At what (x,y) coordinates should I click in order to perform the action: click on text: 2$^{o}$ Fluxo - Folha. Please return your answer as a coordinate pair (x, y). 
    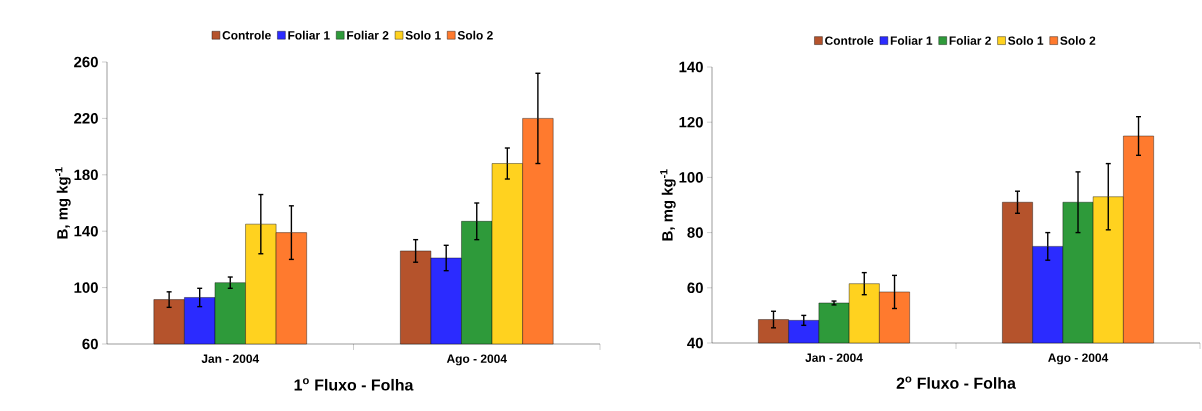
    Looking at the image, I should click on (956, 382).